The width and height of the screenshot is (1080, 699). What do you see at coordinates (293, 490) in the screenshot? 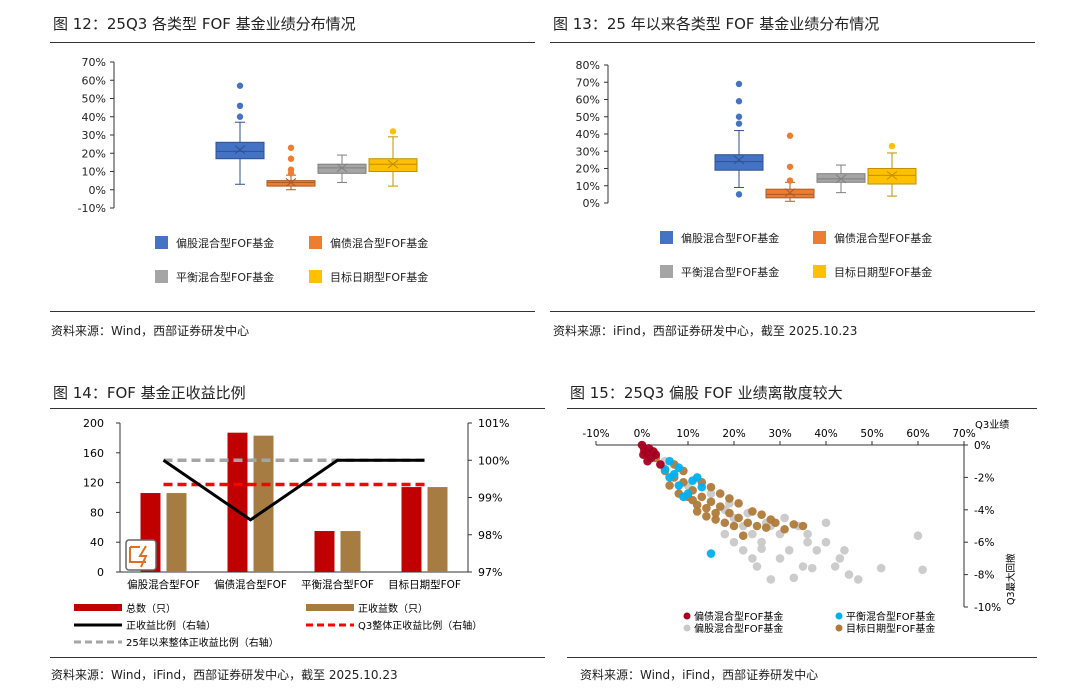
I see `fig14-line-positive-ratio` at bounding box center [293, 490].